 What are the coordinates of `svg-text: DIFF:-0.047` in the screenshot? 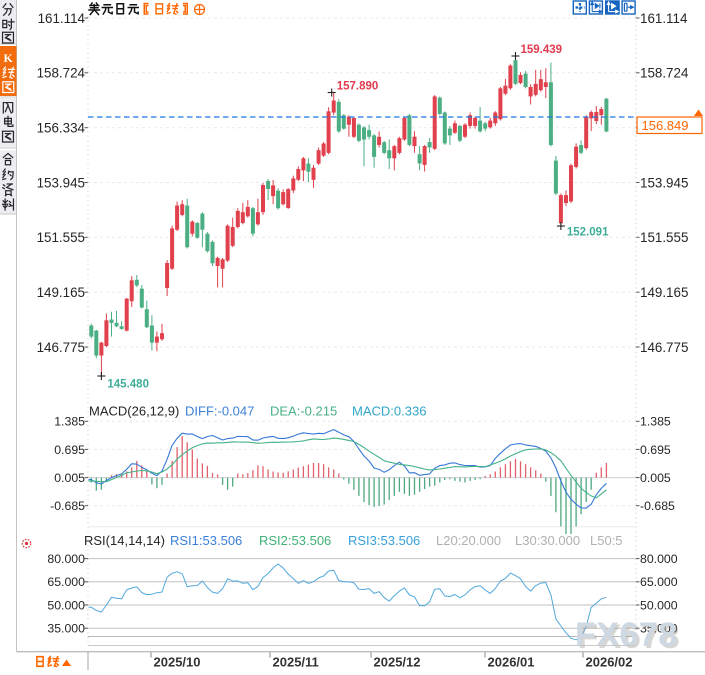 It's located at (219, 411).